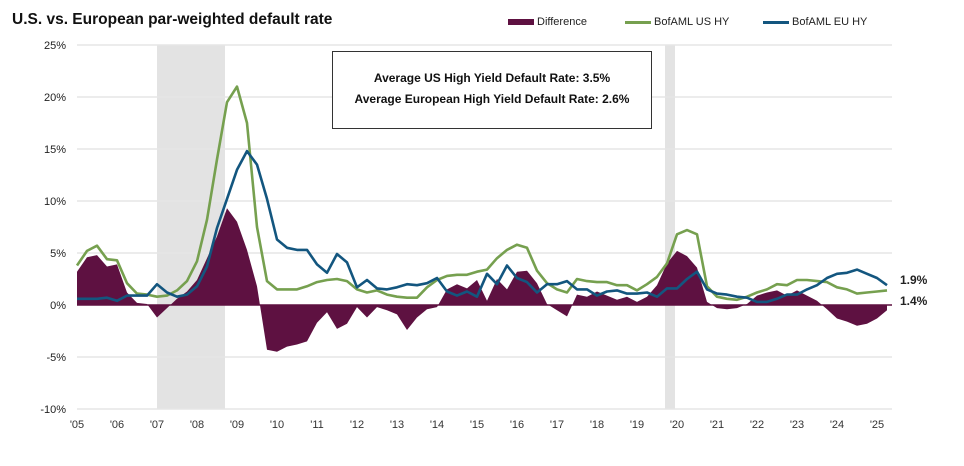 Image resolution: width=964 pixels, height=466 pixels. I want to click on x-tick-label: '09, so click(237, 425).